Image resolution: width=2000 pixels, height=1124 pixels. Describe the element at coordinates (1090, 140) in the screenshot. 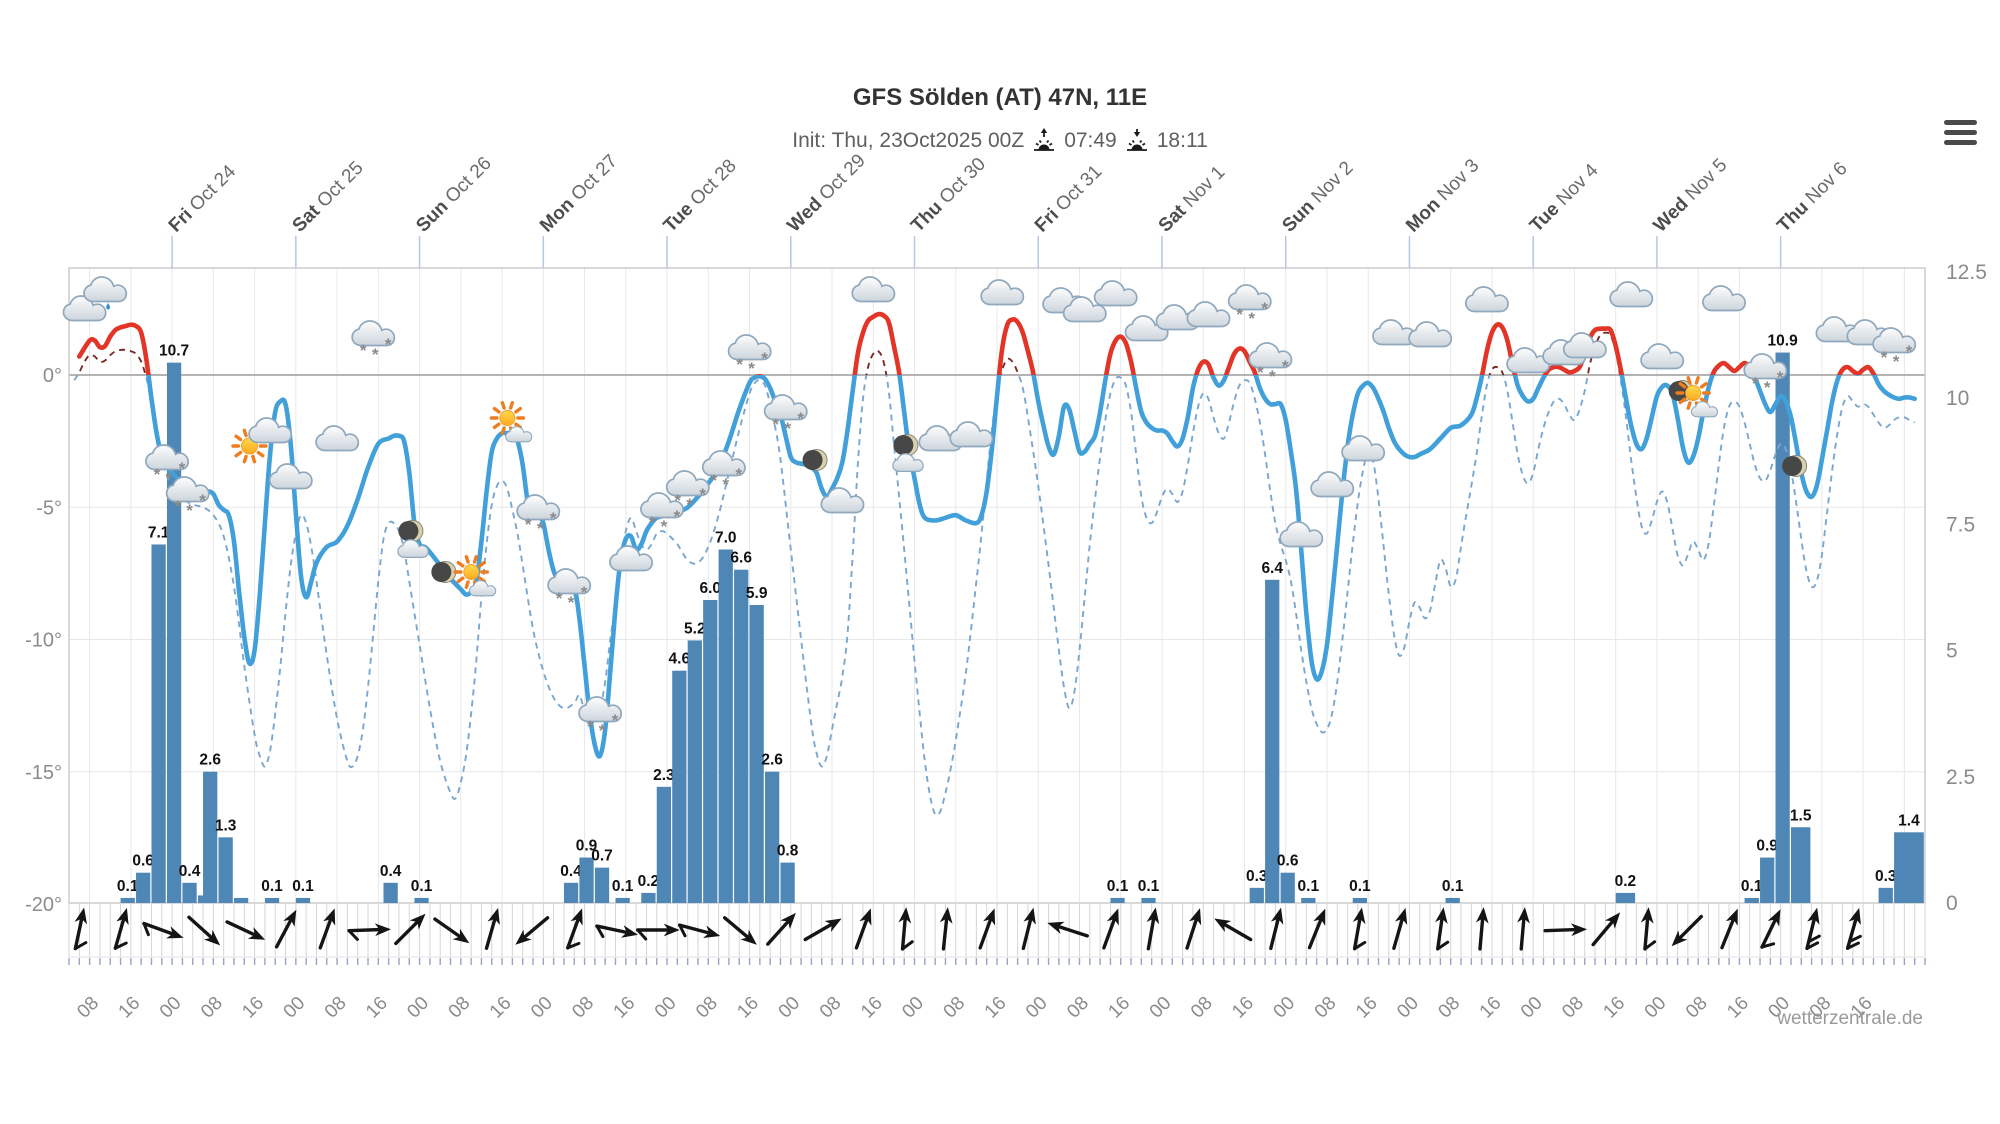

I see `sunrise-time: 07:49` at that location.